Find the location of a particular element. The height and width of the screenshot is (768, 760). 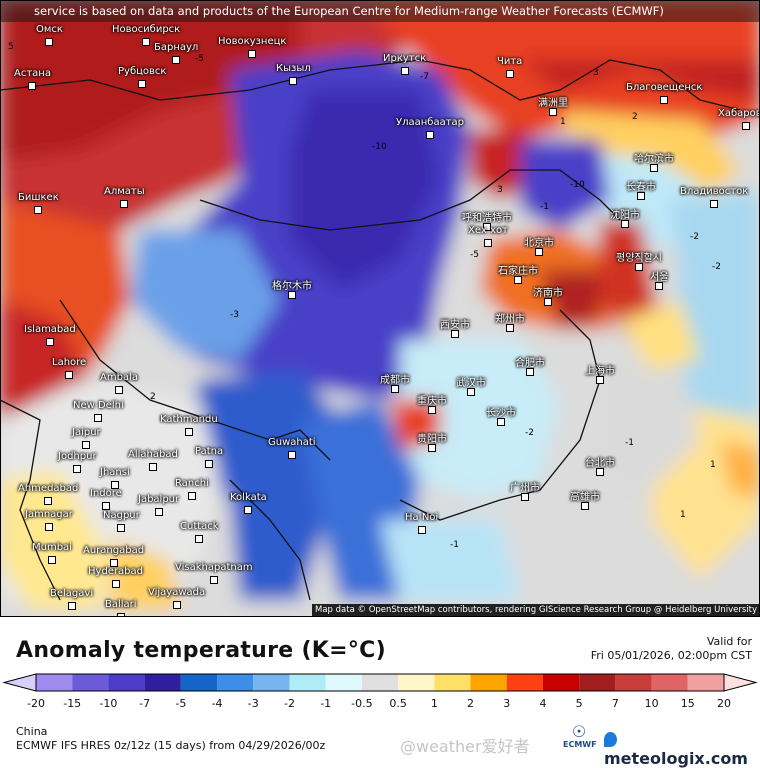

city-label: 长沙市 is located at coordinates (501, 415).